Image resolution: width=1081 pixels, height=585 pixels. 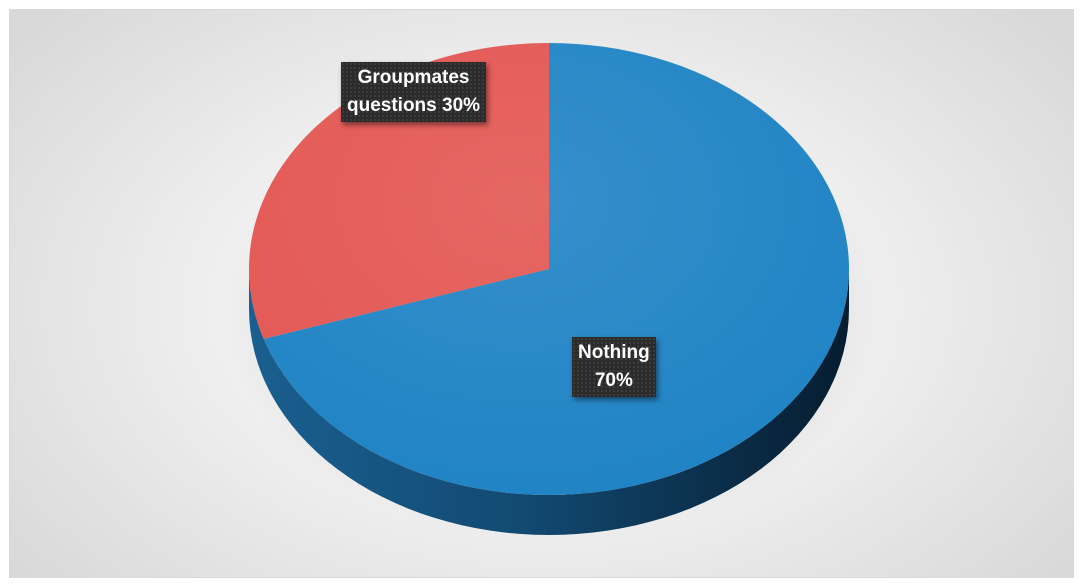 I want to click on data-label-nothing: Nothing 70%, so click(x=614, y=367).